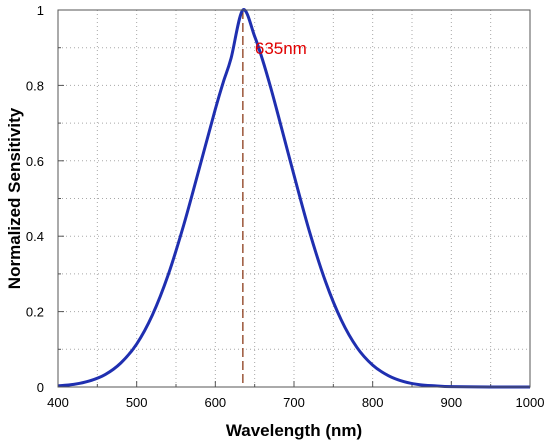  I want to click on y-tick-label: 0.2, so click(35, 312).